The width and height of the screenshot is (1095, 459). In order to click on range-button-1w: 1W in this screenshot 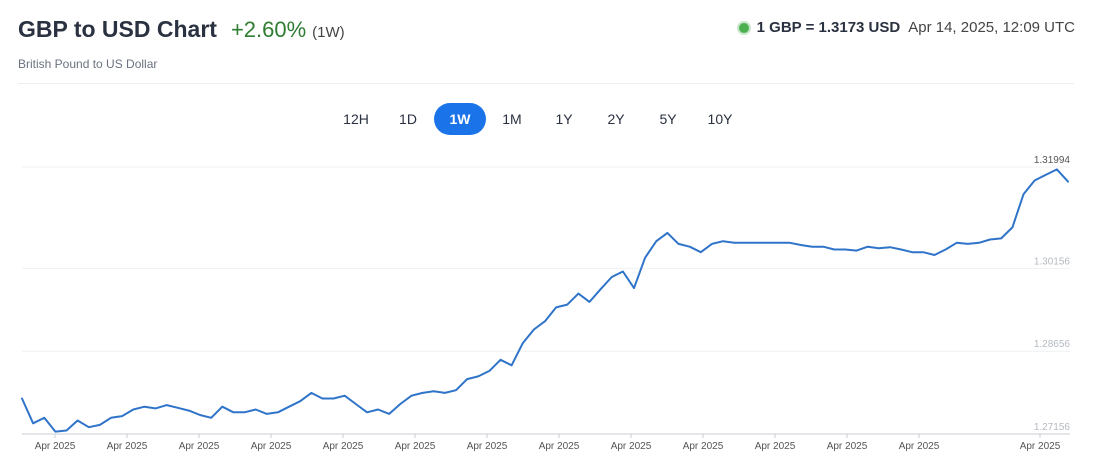, I will do `click(460, 119)`.